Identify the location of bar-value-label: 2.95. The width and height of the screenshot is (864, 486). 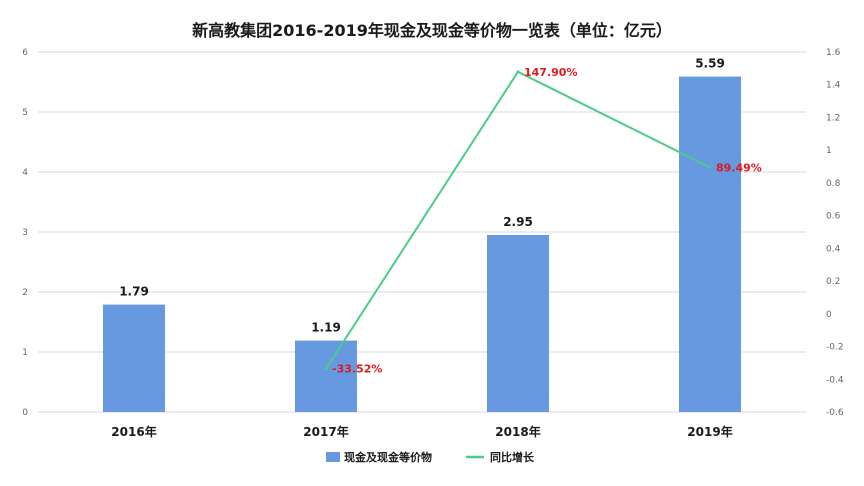
(518, 222).